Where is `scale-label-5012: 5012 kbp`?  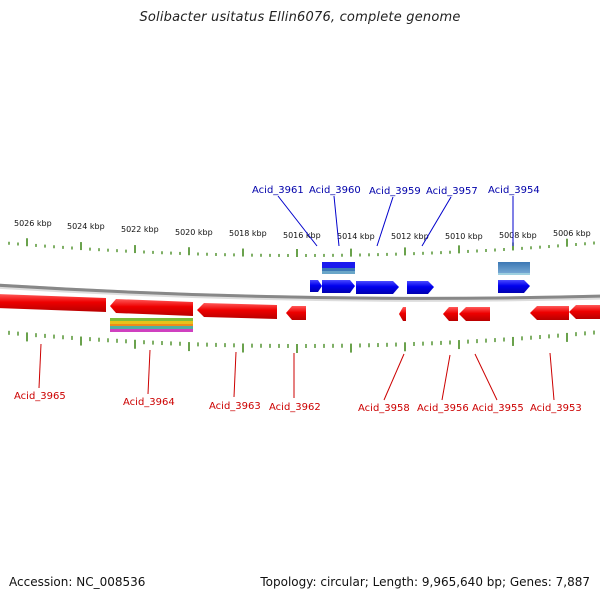
scale-label-5012: 5012 kbp is located at coordinates (410, 236).